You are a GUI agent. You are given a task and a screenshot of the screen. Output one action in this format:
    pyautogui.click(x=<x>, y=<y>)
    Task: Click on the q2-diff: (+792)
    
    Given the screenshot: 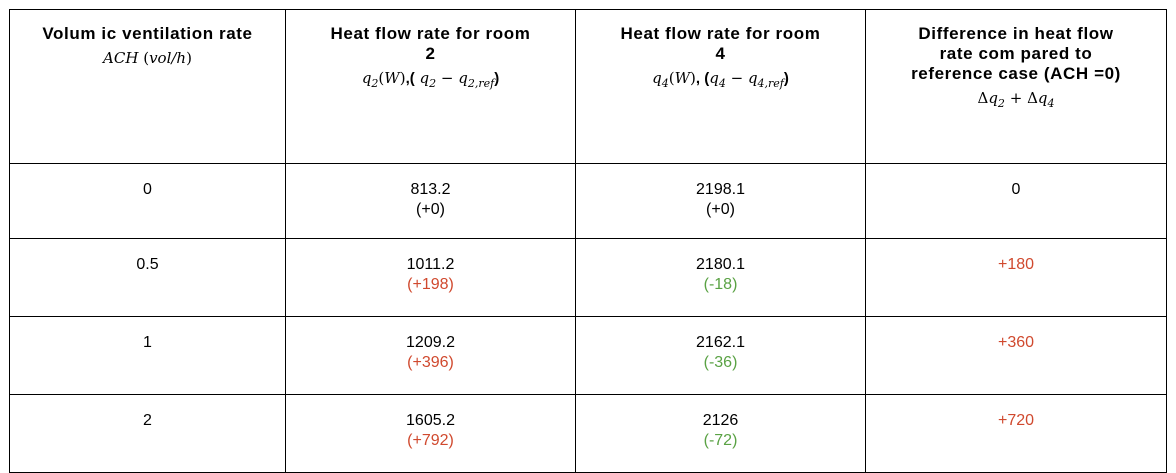 What is the action you would take?
    pyautogui.click(x=430, y=440)
    